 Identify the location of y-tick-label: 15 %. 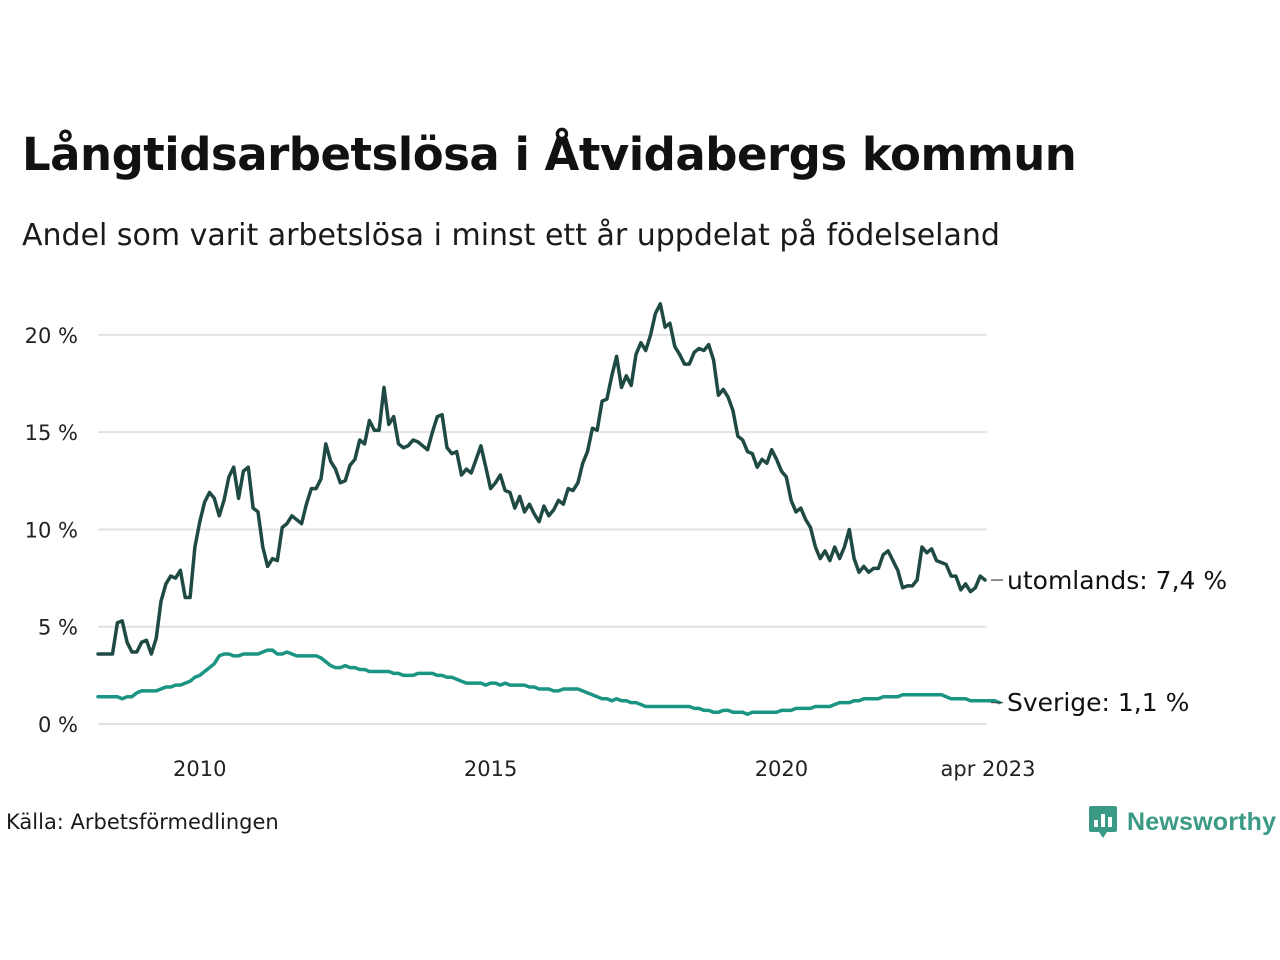
(51, 433).